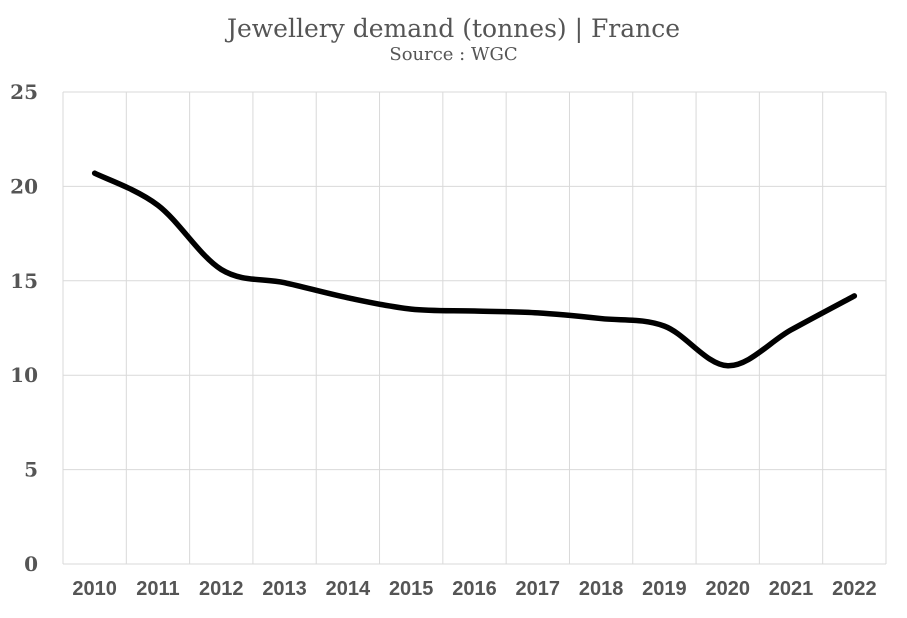 Image resolution: width=907 pixels, height=618 pixels. Describe the element at coordinates (31, 470) in the screenshot. I see `y-tick-label: 5` at that location.